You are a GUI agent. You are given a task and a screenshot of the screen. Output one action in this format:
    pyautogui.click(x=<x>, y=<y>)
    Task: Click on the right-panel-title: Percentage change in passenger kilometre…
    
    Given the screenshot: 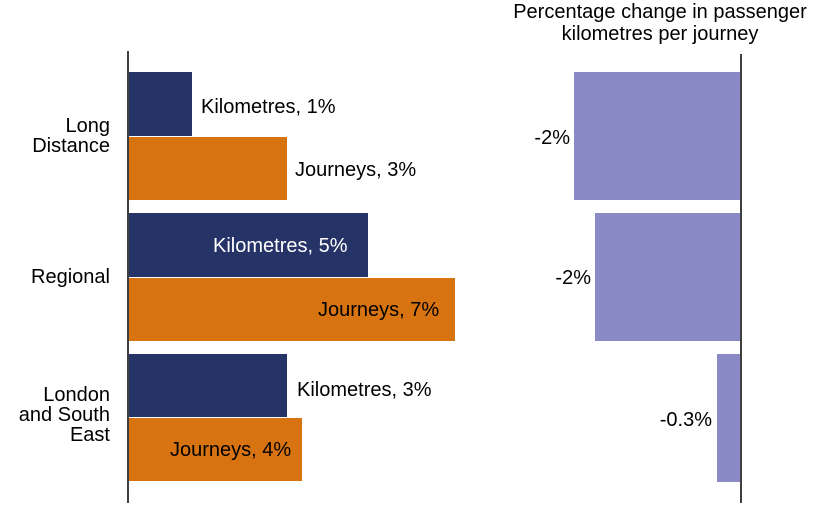 What is the action you would take?
    pyautogui.click(x=660, y=23)
    